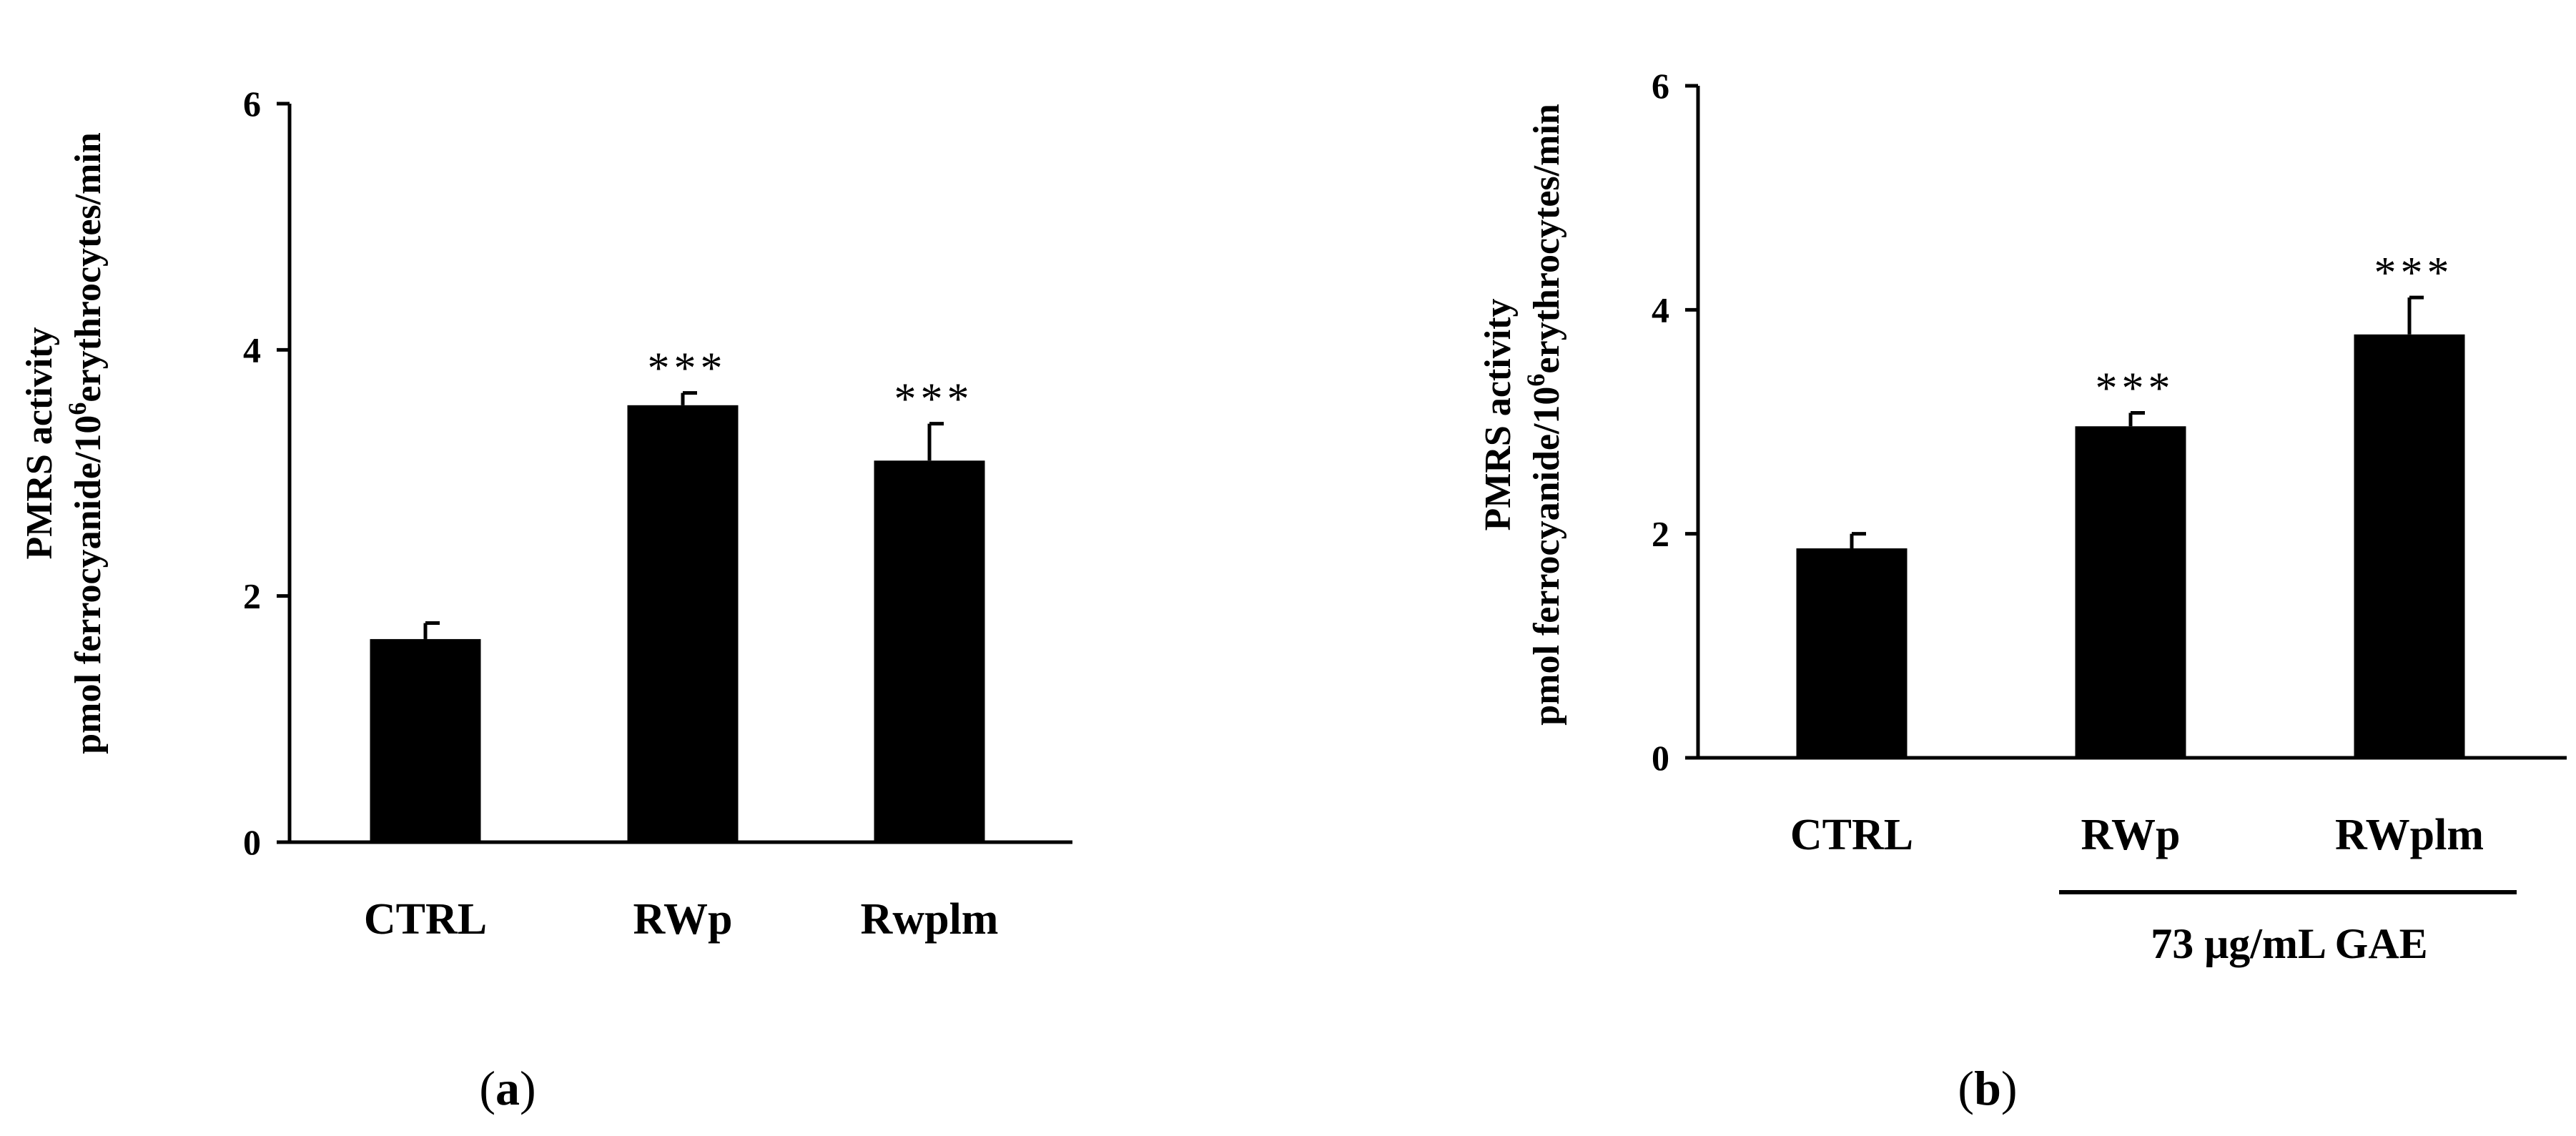  I want to click on category-label: RWplm, so click(2409, 835).